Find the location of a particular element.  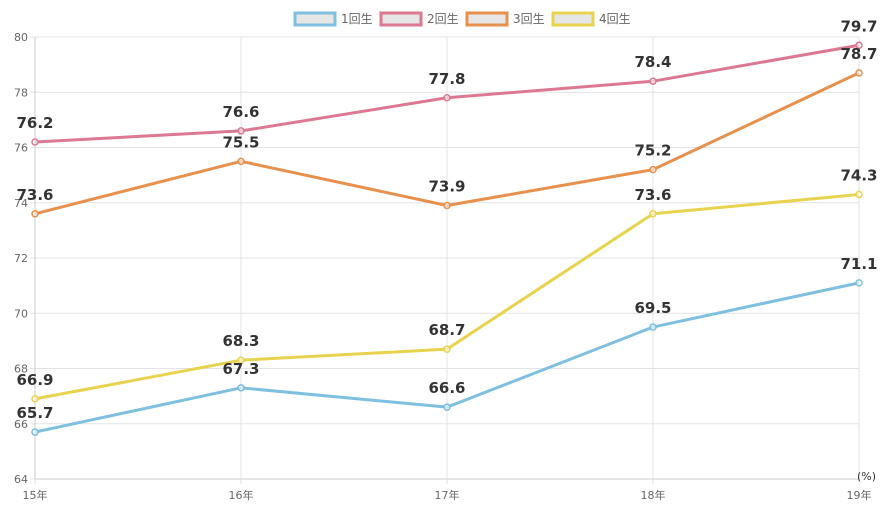

data-label: 67.3 is located at coordinates (240, 369).